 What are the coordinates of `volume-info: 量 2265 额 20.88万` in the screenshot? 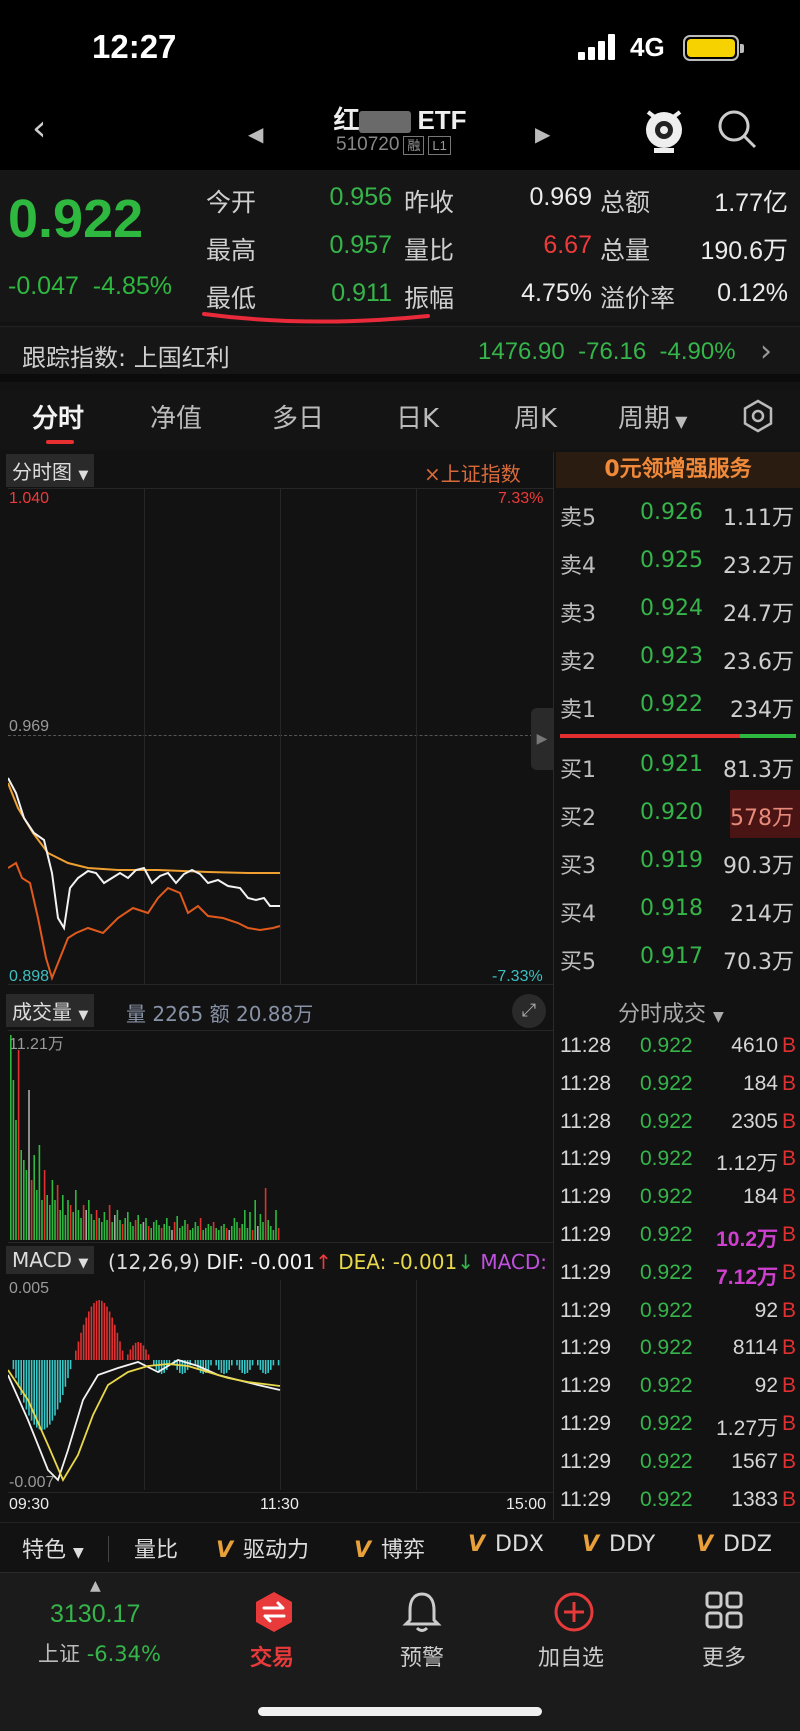 It's located at (220, 1014).